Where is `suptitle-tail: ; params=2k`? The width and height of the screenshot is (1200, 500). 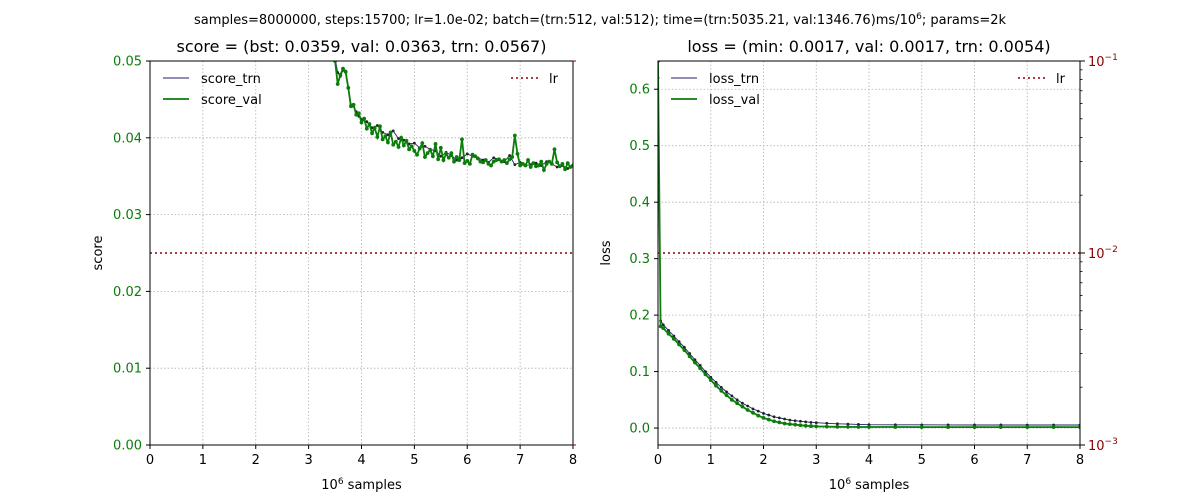 suptitle-tail: ; params=2k is located at coordinates (964, 20).